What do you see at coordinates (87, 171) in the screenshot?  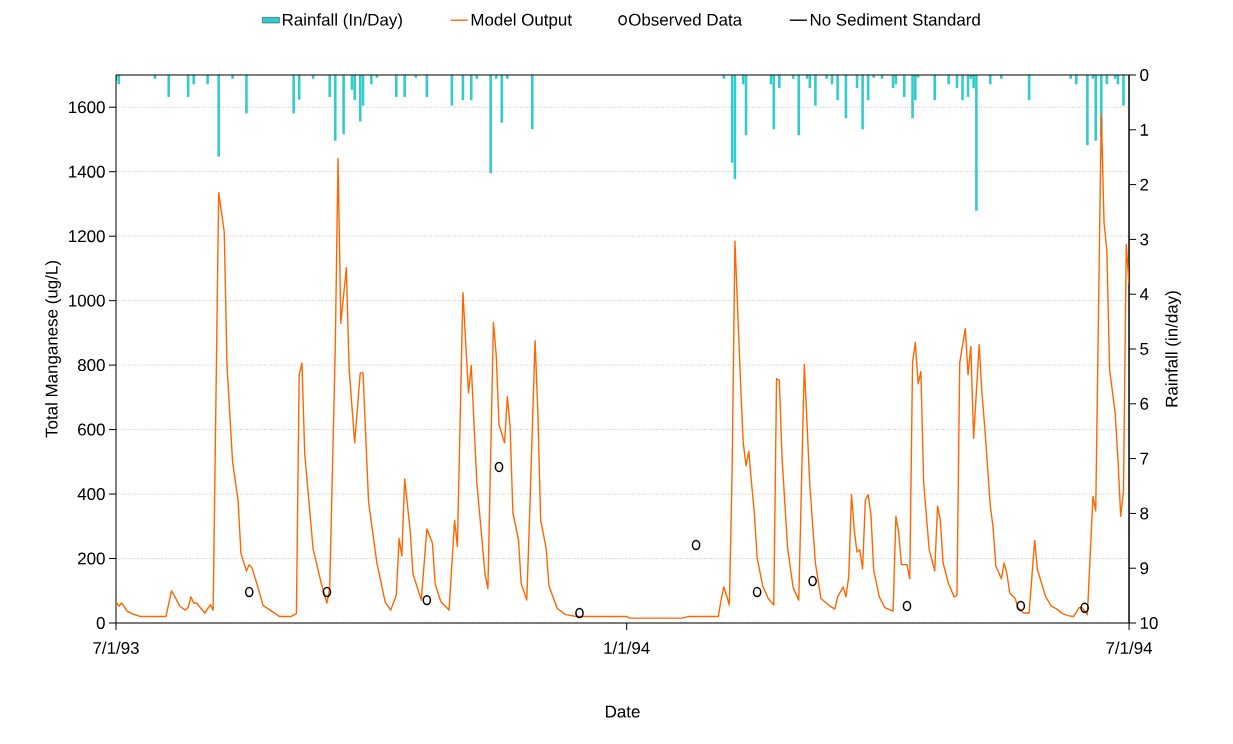 I see `y-tick-label: 1400` at bounding box center [87, 171].